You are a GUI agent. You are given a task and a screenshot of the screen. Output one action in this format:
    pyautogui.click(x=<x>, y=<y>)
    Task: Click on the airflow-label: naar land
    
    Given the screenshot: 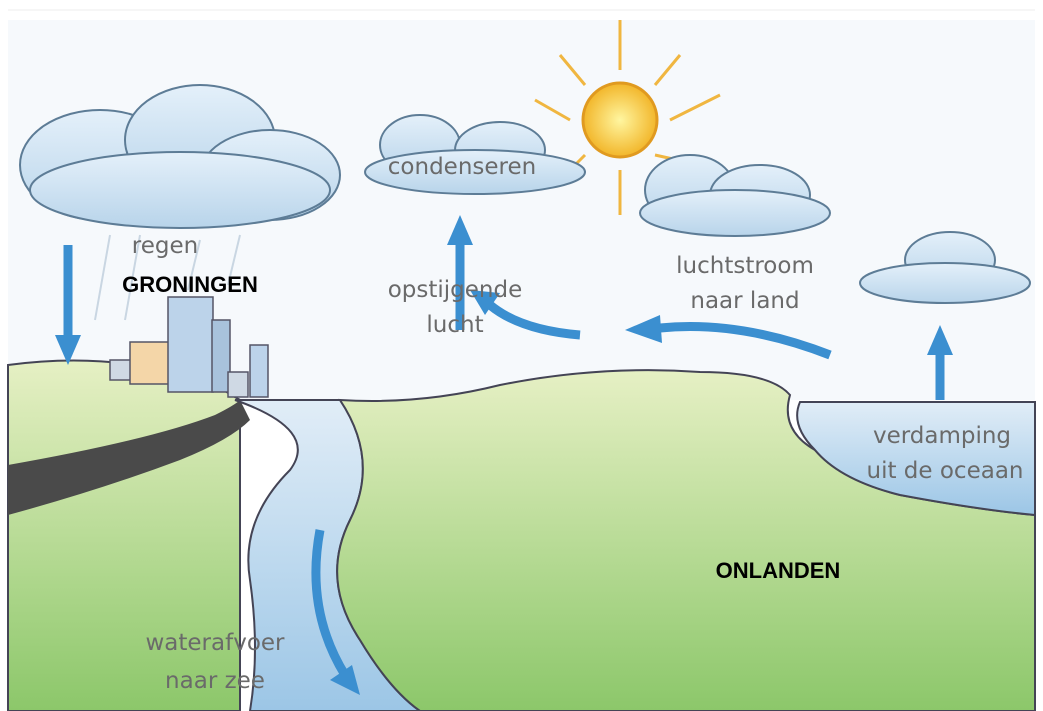 What is the action you would take?
    pyautogui.click(x=744, y=301)
    